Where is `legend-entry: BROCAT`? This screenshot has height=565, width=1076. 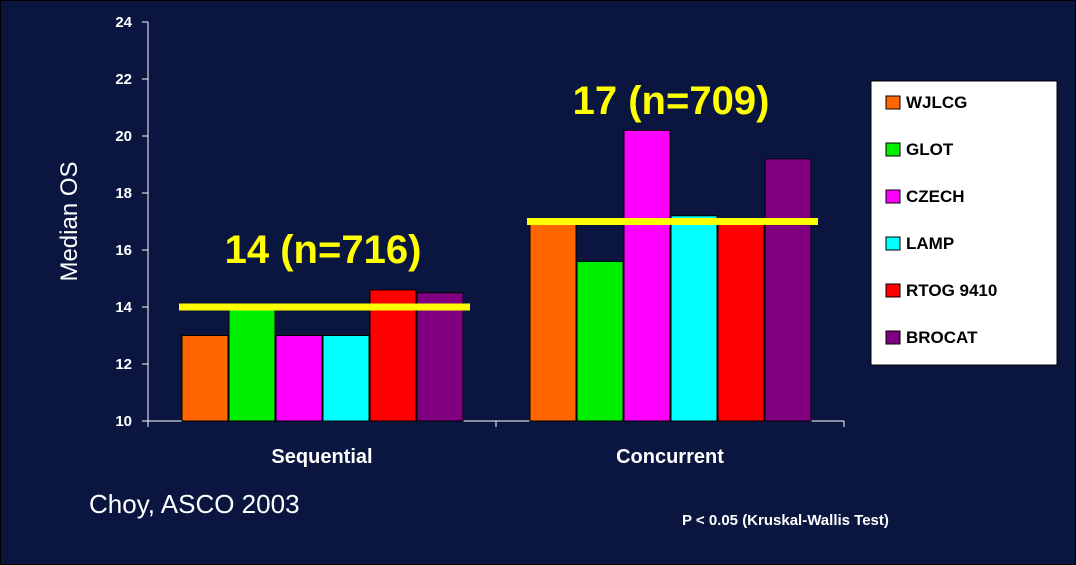
legend-entry: BROCAT is located at coordinates (942, 337).